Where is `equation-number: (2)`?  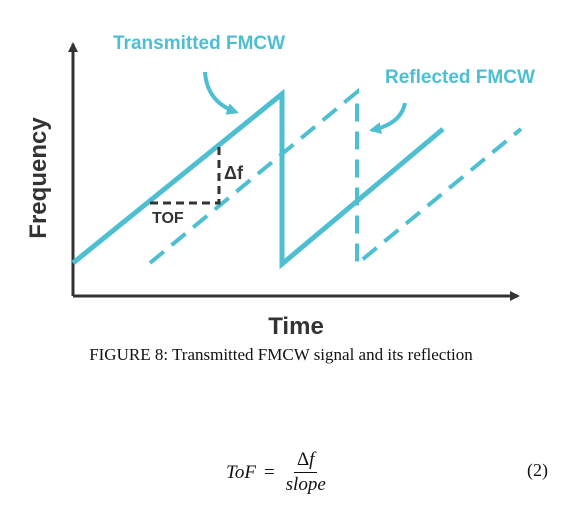 equation-number: (2) is located at coordinates (537, 470).